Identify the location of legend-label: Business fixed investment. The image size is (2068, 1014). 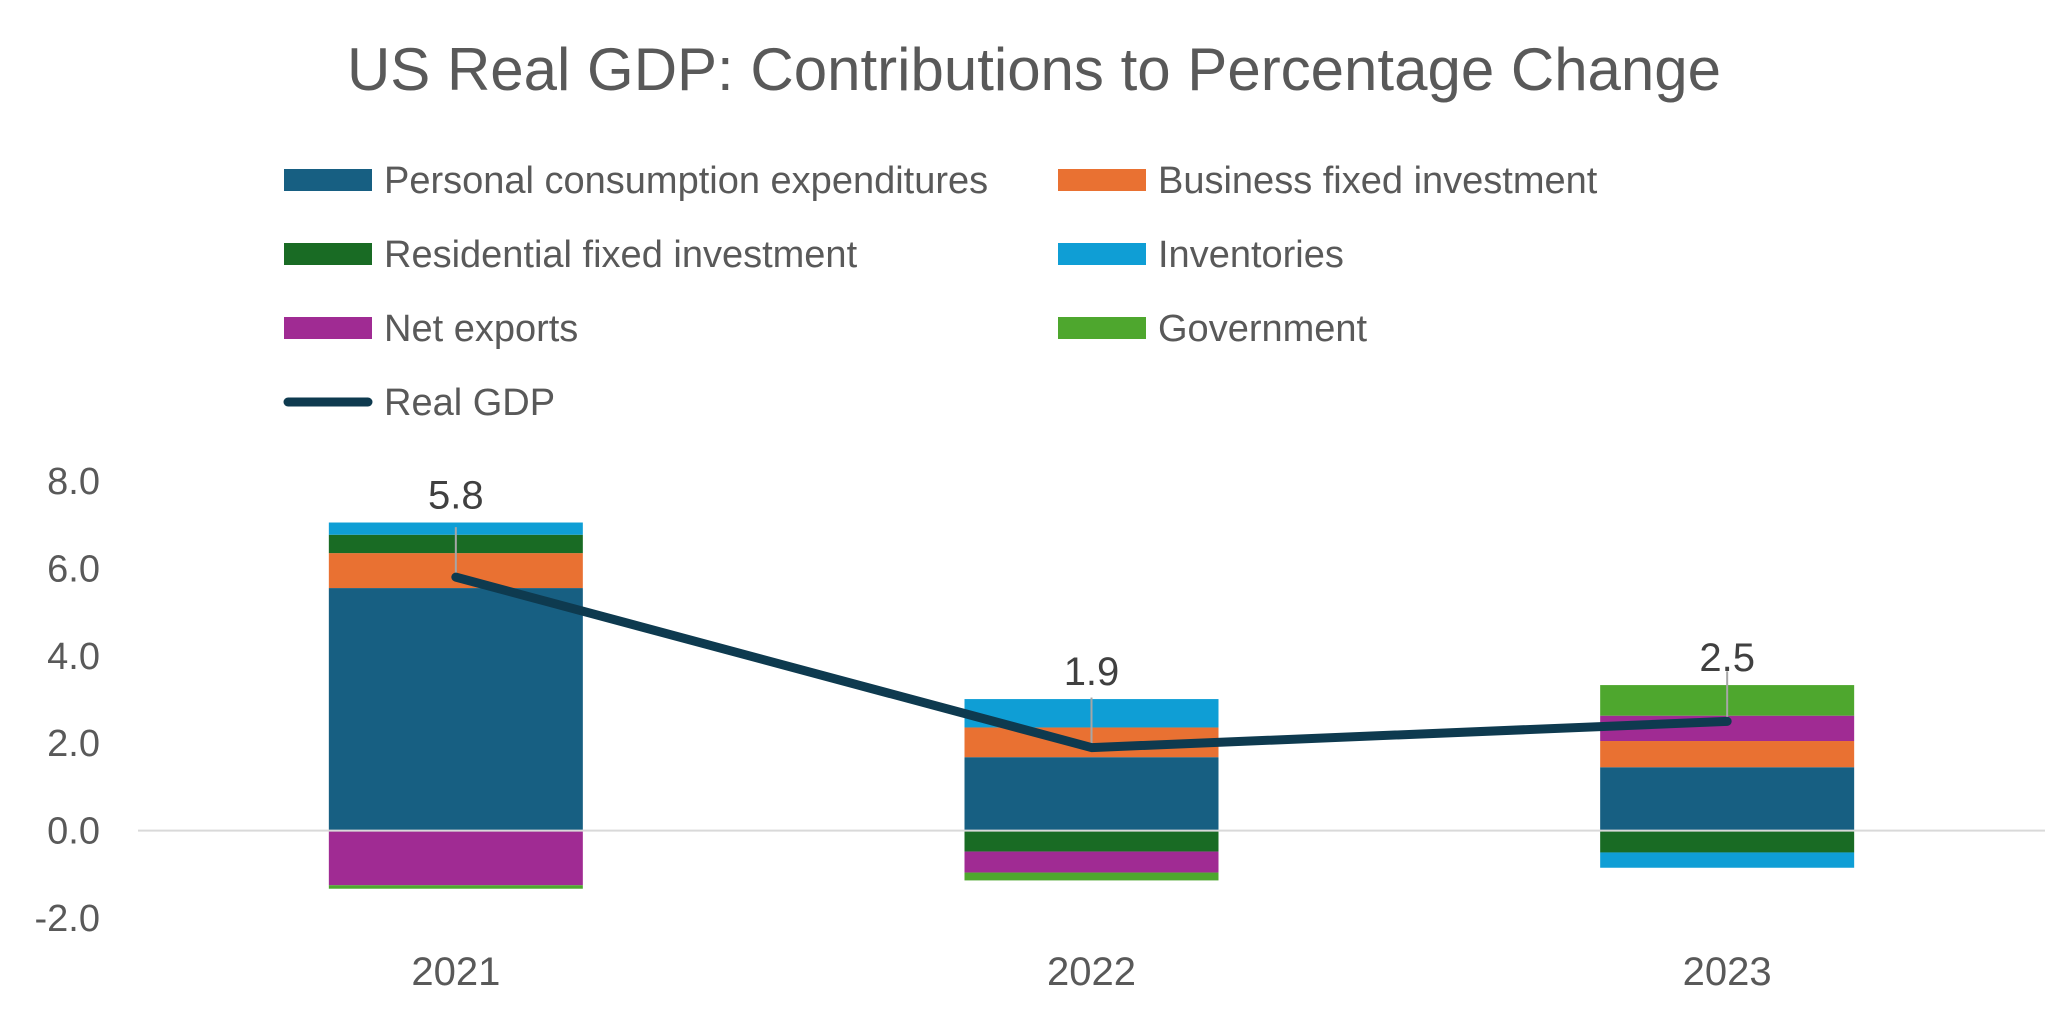
(1378, 181).